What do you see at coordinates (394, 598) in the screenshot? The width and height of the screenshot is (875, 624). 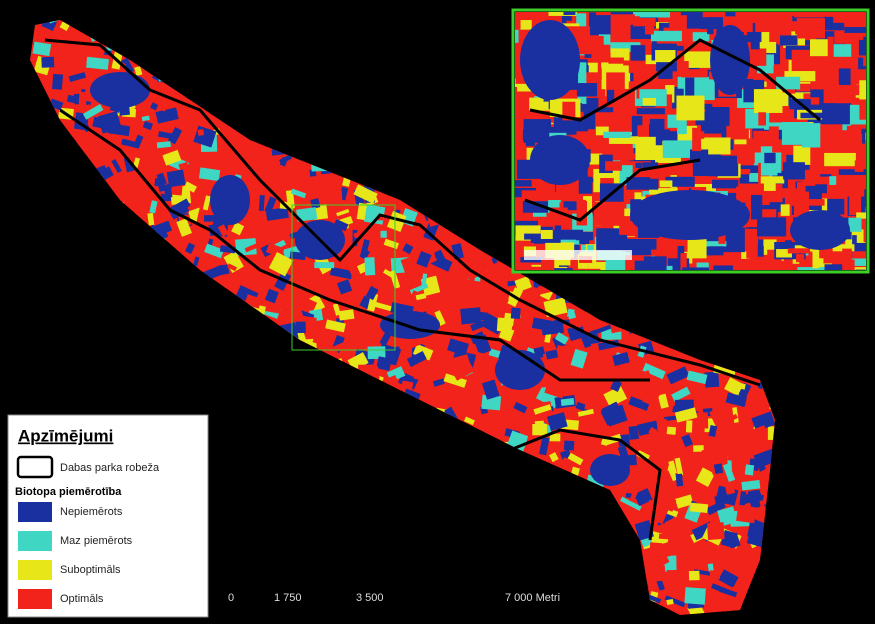 I see `scale-bar: 0 1 750 3 500 7 000 Metri` at bounding box center [394, 598].